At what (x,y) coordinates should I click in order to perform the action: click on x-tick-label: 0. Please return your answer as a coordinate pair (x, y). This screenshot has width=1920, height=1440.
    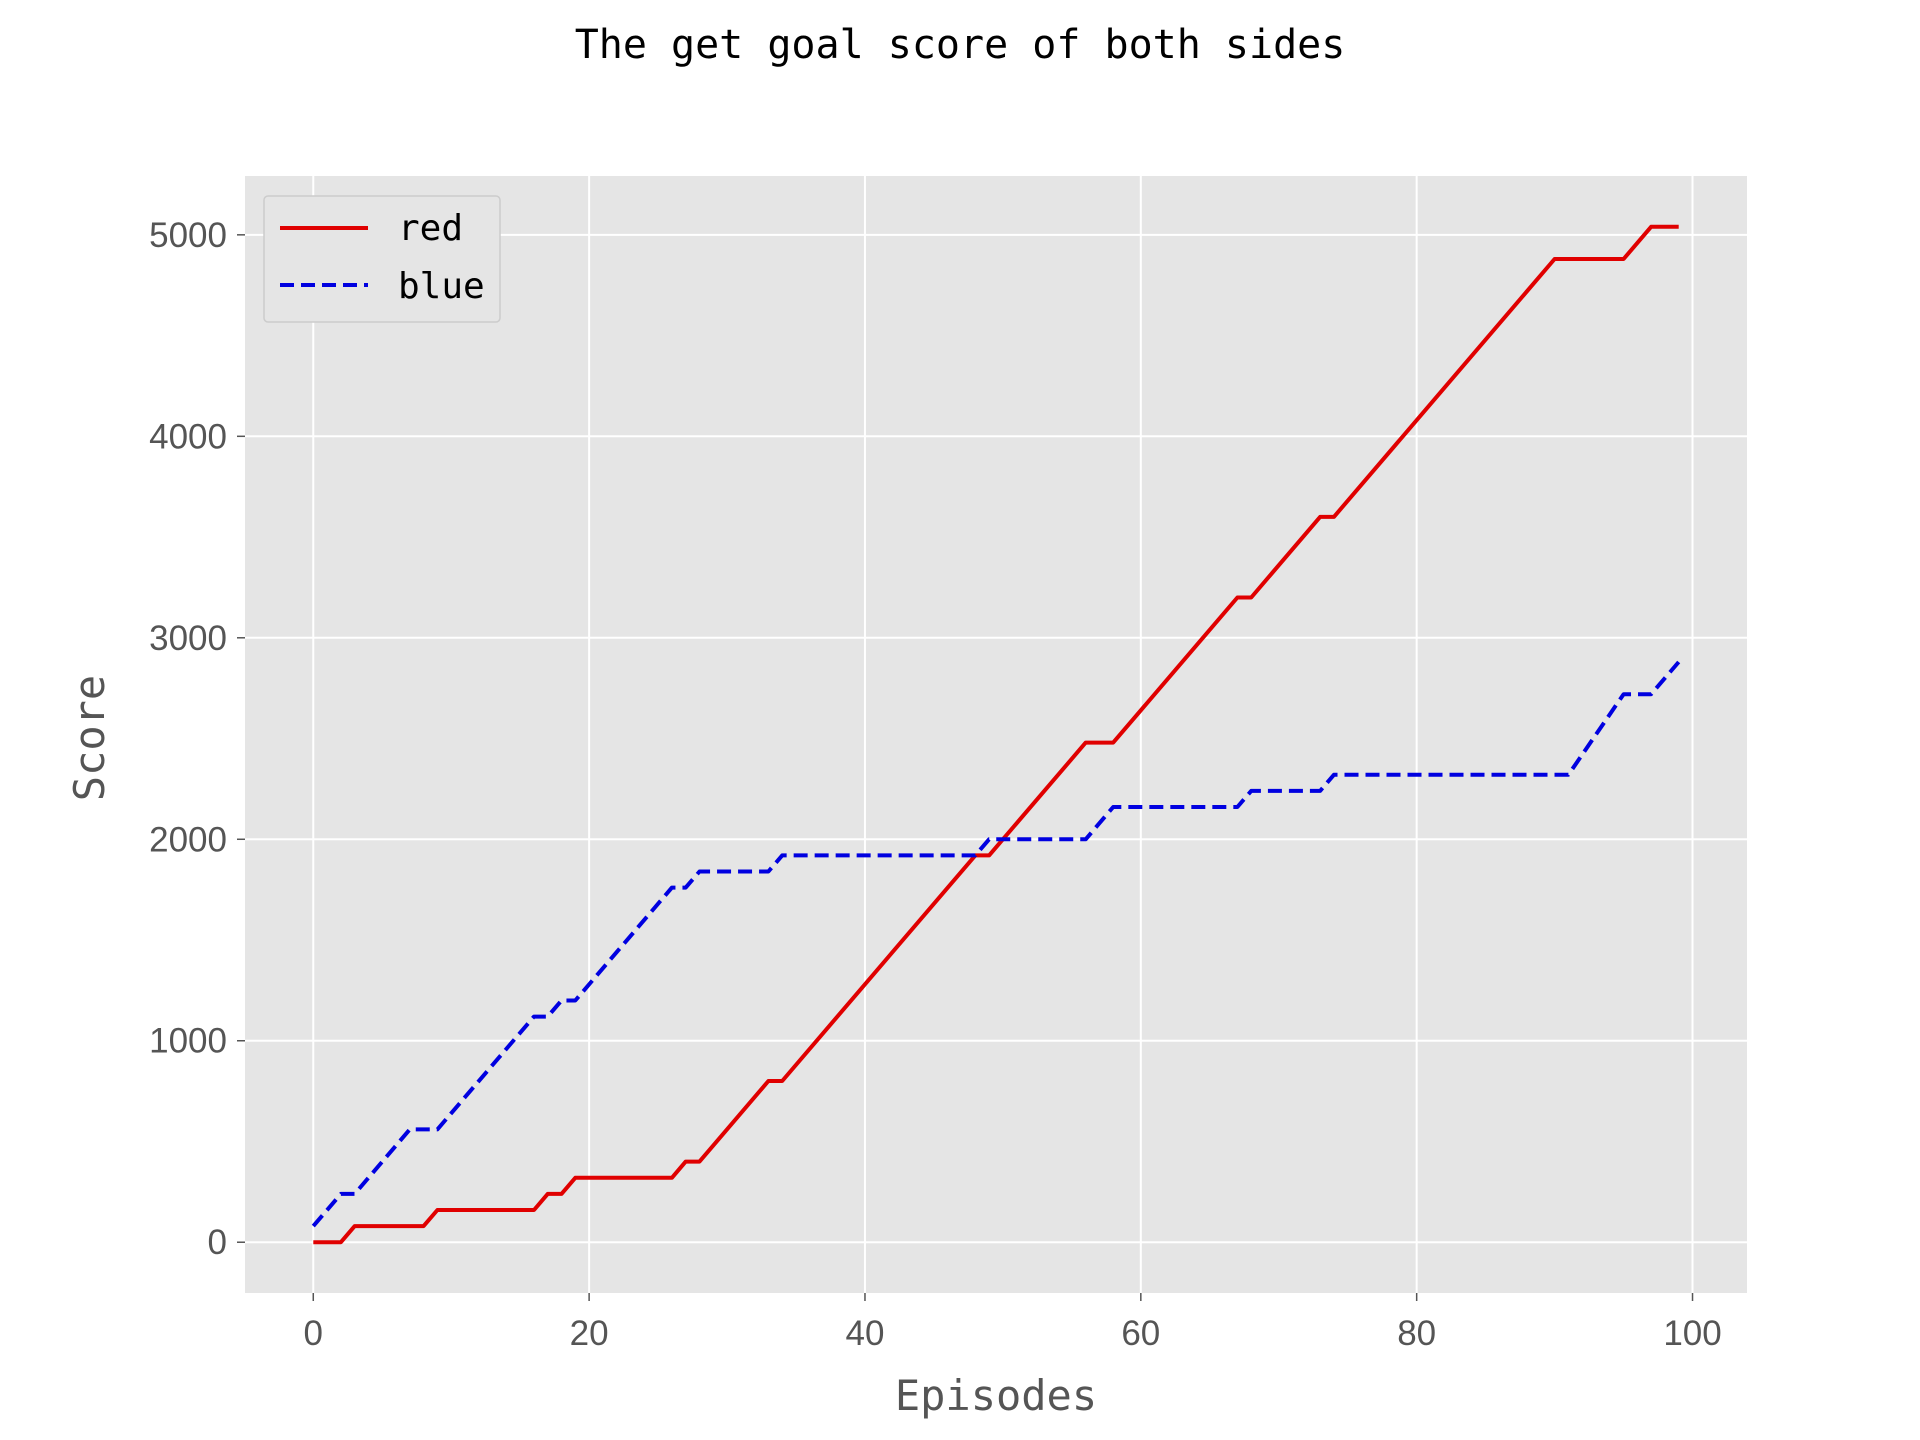
    Looking at the image, I should click on (313, 1333).